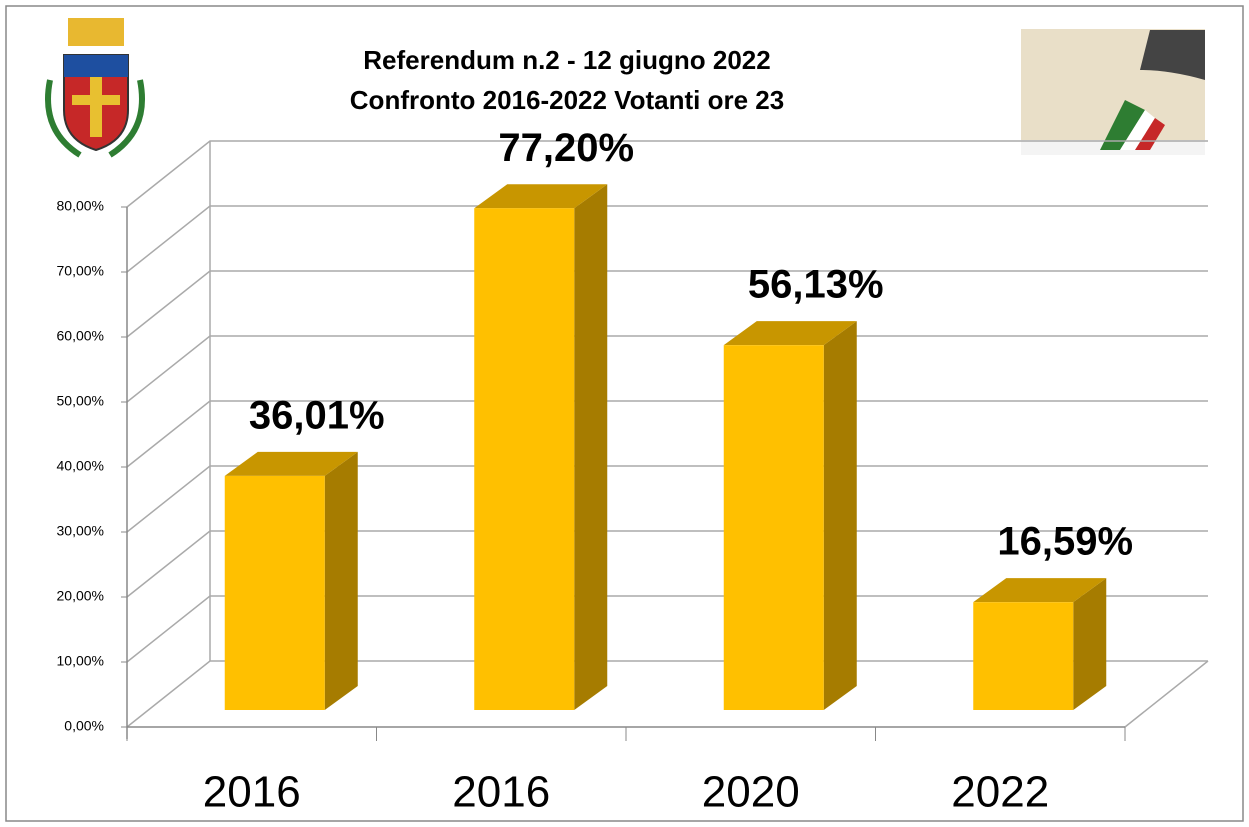  What do you see at coordinates (80, 661) in the screenshot?
I see `y-tick-label: 10,00%` at bounding box center [80, 661].